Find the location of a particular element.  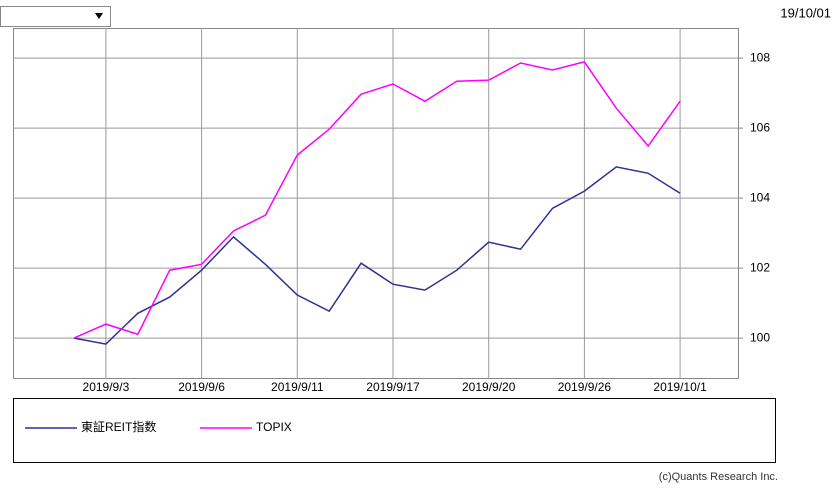

x-tick-label: 2019/9/6 is located at coordinates (201, 387).